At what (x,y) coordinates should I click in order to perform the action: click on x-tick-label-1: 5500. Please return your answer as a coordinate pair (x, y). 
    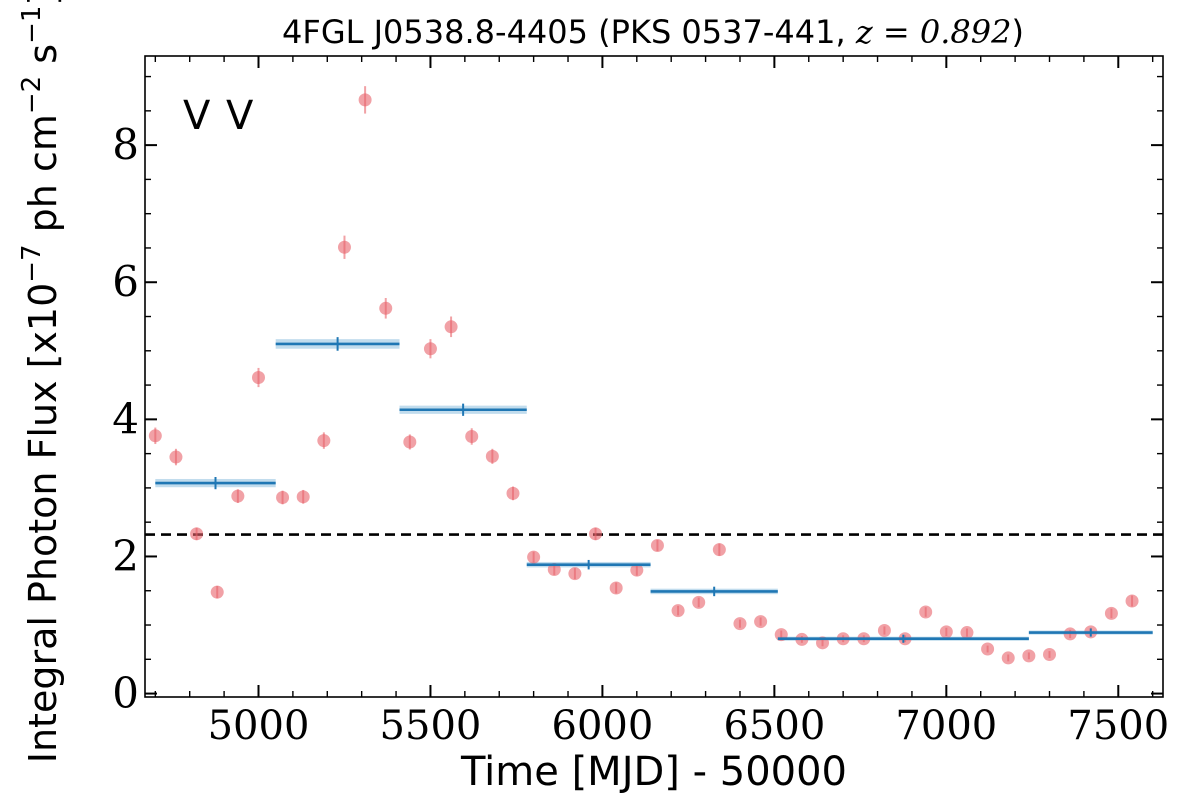
    Looking at the image, I should click on (431, 726).